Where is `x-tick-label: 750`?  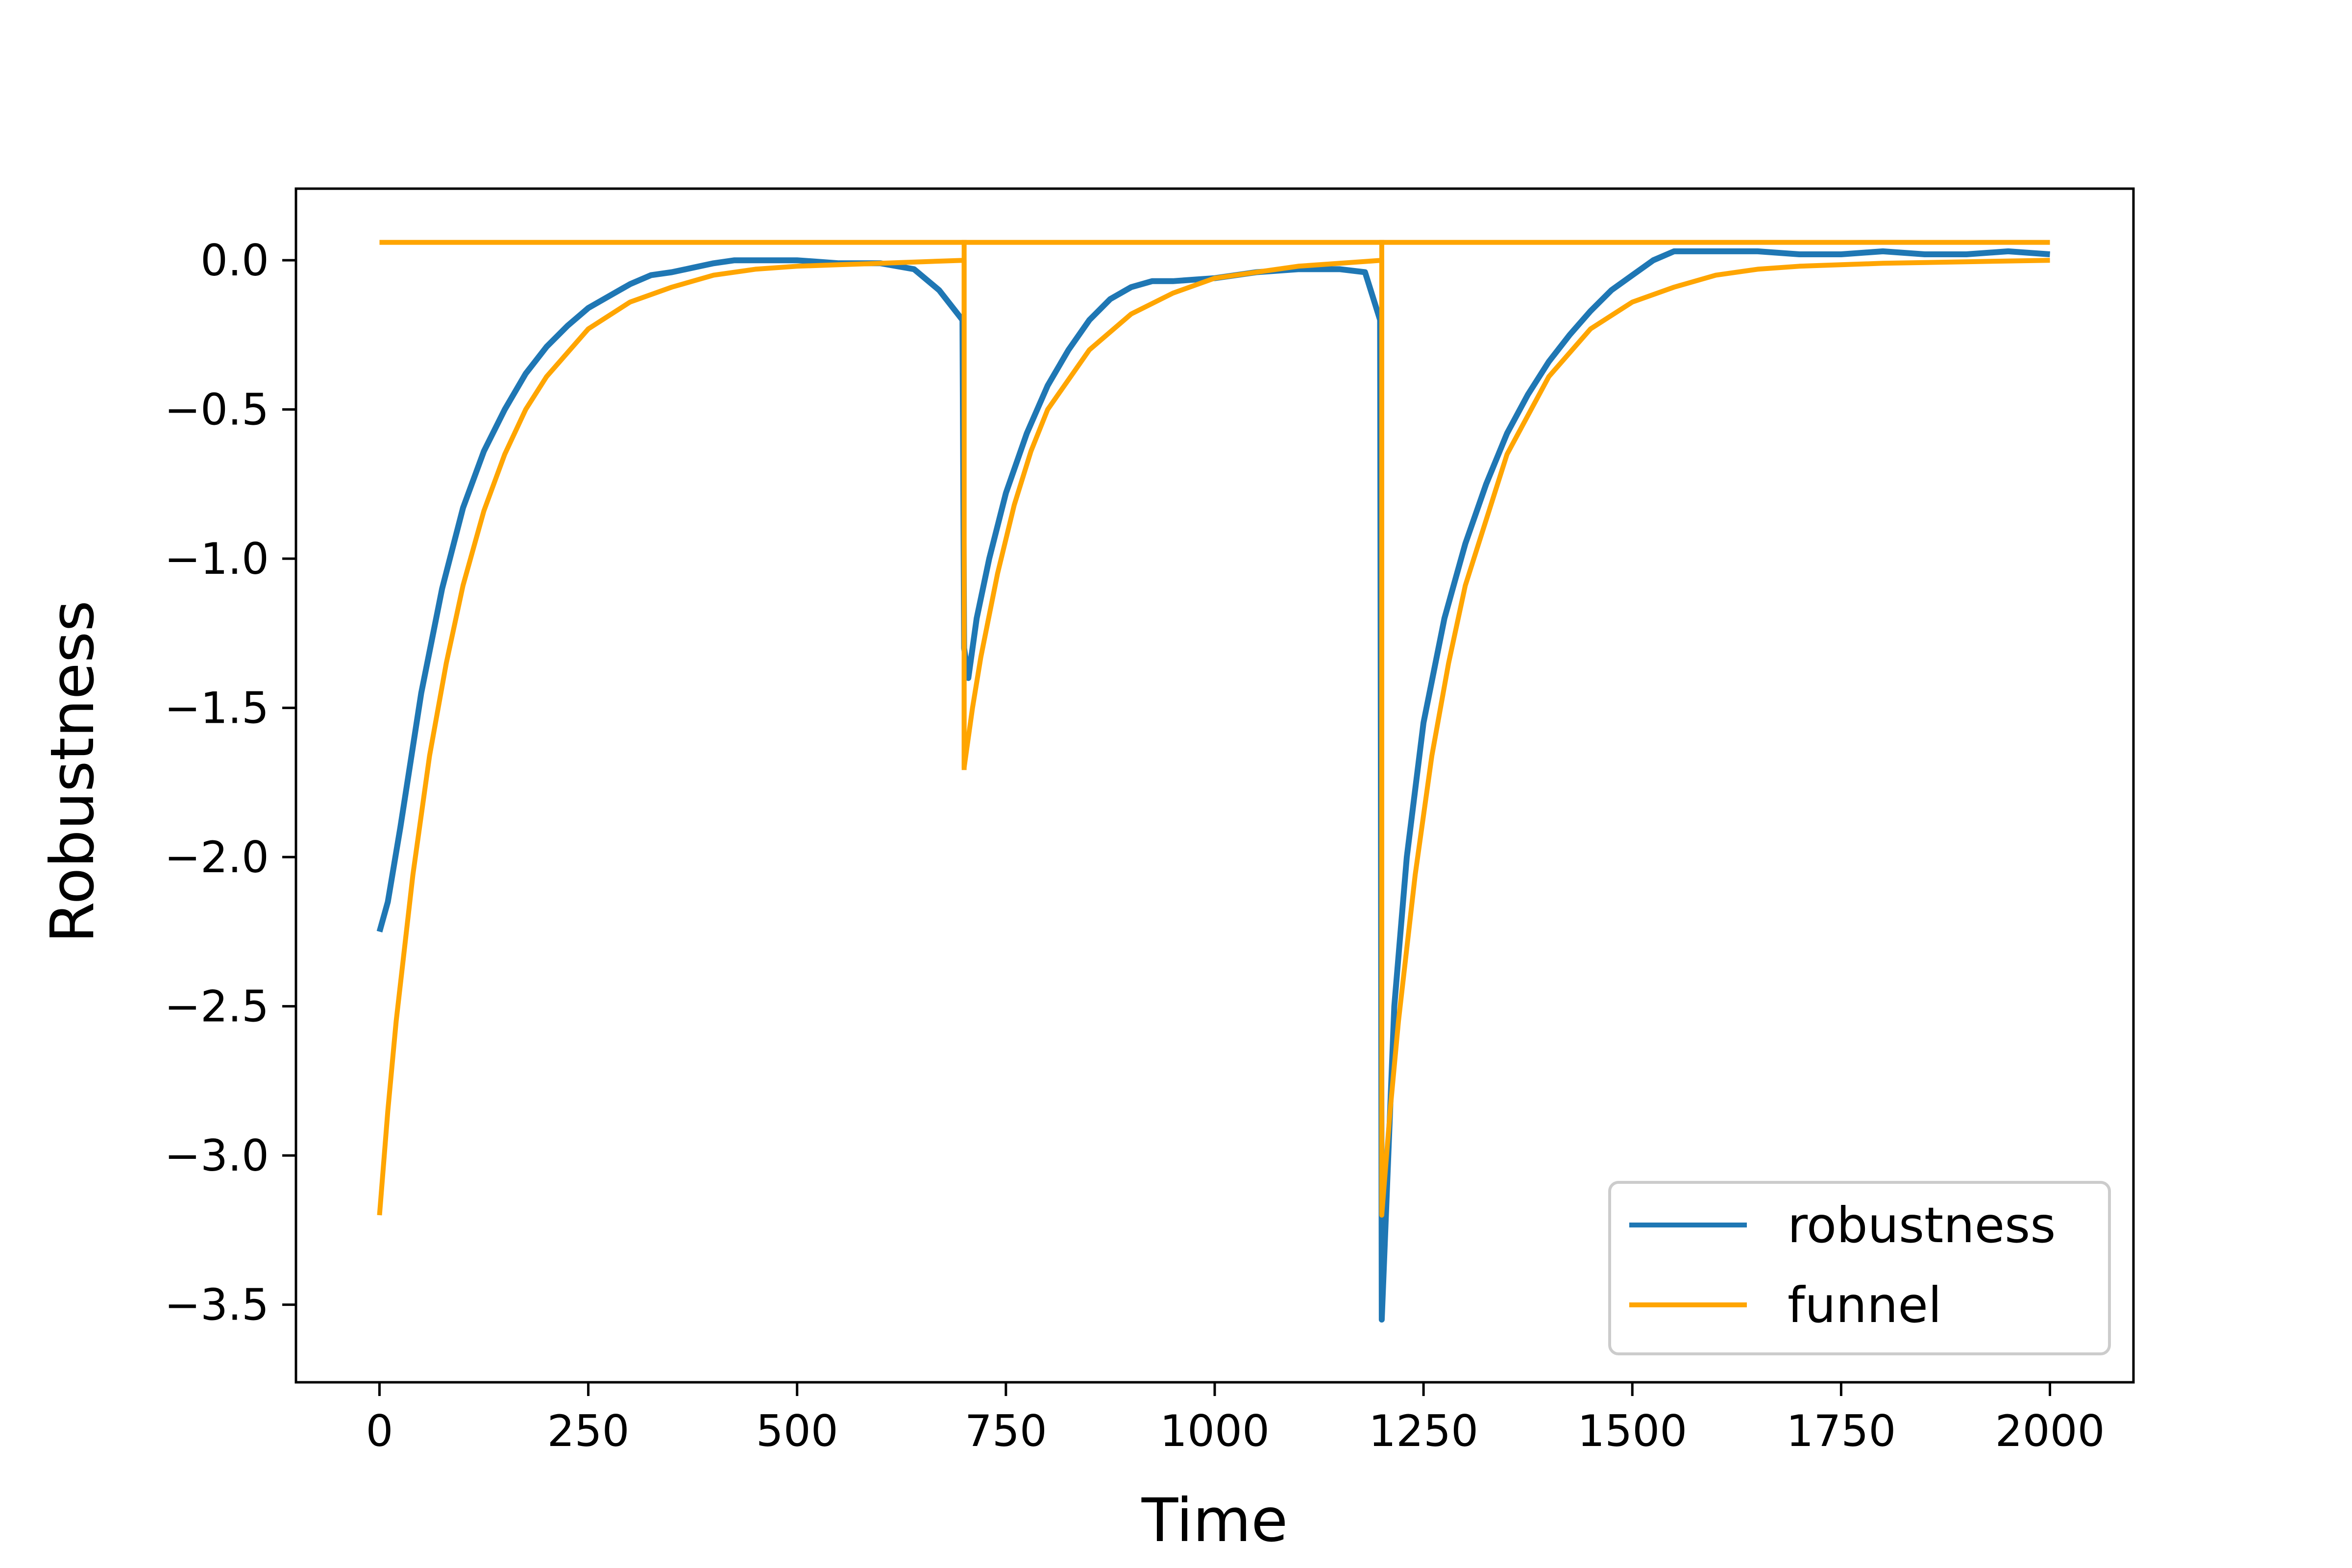 x-tick-label: 750 is located at coordinates (1006, 1431).